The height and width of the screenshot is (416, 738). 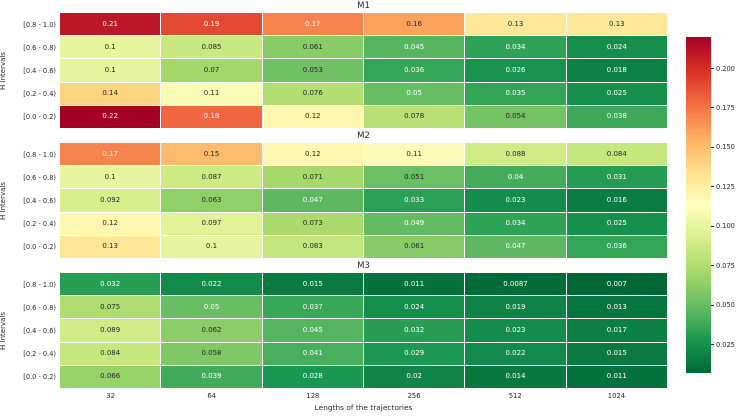 I want to click on colorbar-tick: 0.100, so click(x=723, y=226).